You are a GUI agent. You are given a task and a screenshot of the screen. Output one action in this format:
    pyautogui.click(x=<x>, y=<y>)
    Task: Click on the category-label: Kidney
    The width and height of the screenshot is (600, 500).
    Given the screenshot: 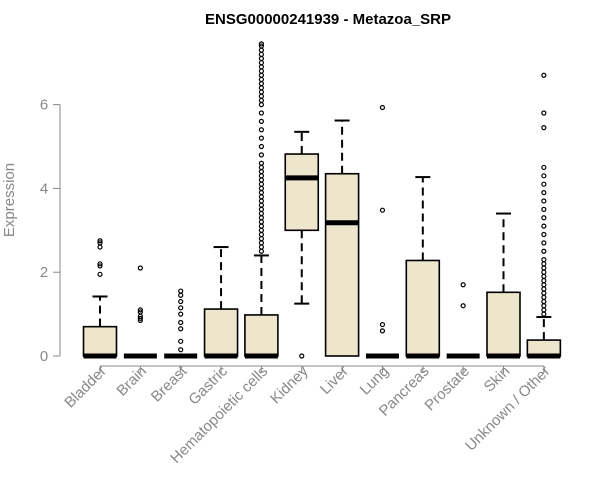 What is the action you would take?
    pyautogui.click(x=289, y=384)
    